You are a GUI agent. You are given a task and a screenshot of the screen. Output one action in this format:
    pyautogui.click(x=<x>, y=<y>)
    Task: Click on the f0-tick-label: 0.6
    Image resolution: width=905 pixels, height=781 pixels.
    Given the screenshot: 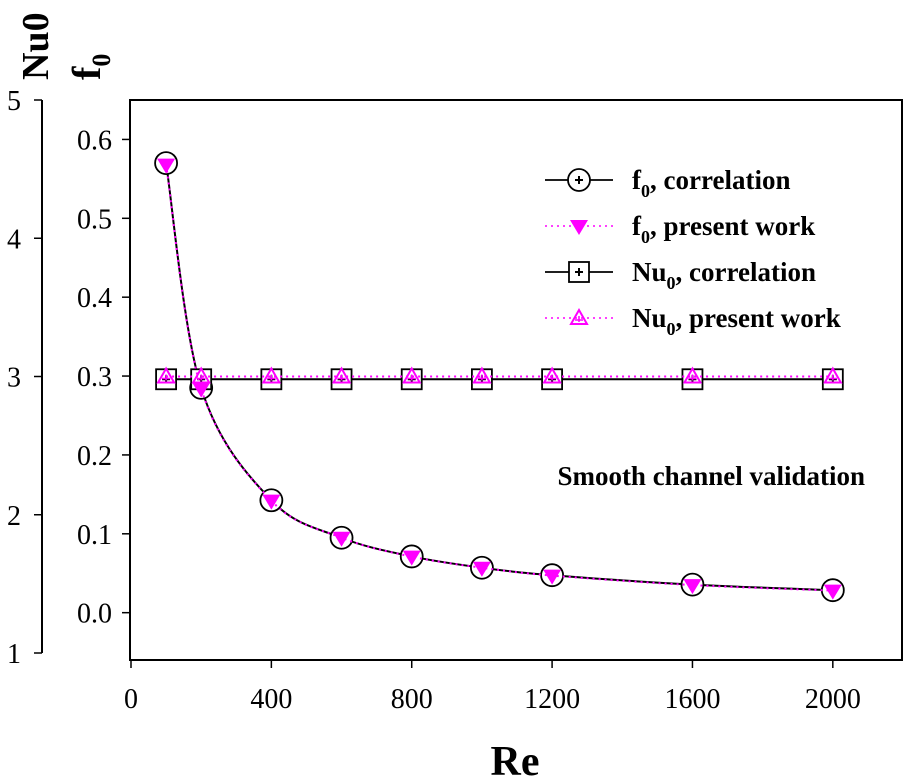 What is the action you would take?
    pyautogui.click(x=94, y=140)
    